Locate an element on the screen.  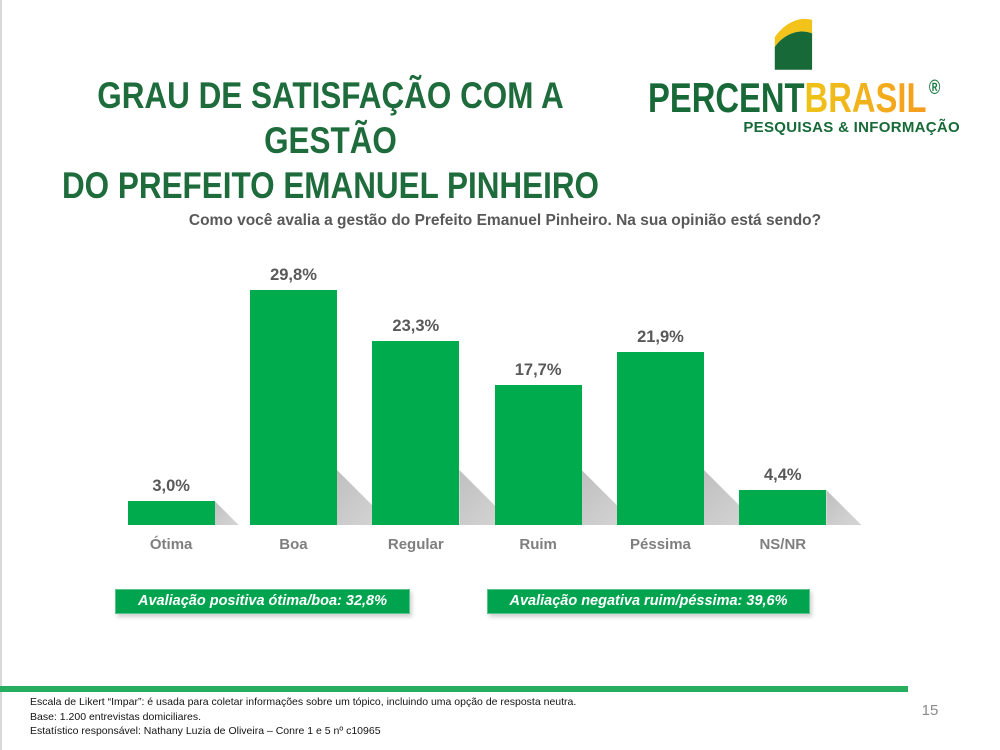
bar-category-label: Péssima is located at coordinates (660, 544).